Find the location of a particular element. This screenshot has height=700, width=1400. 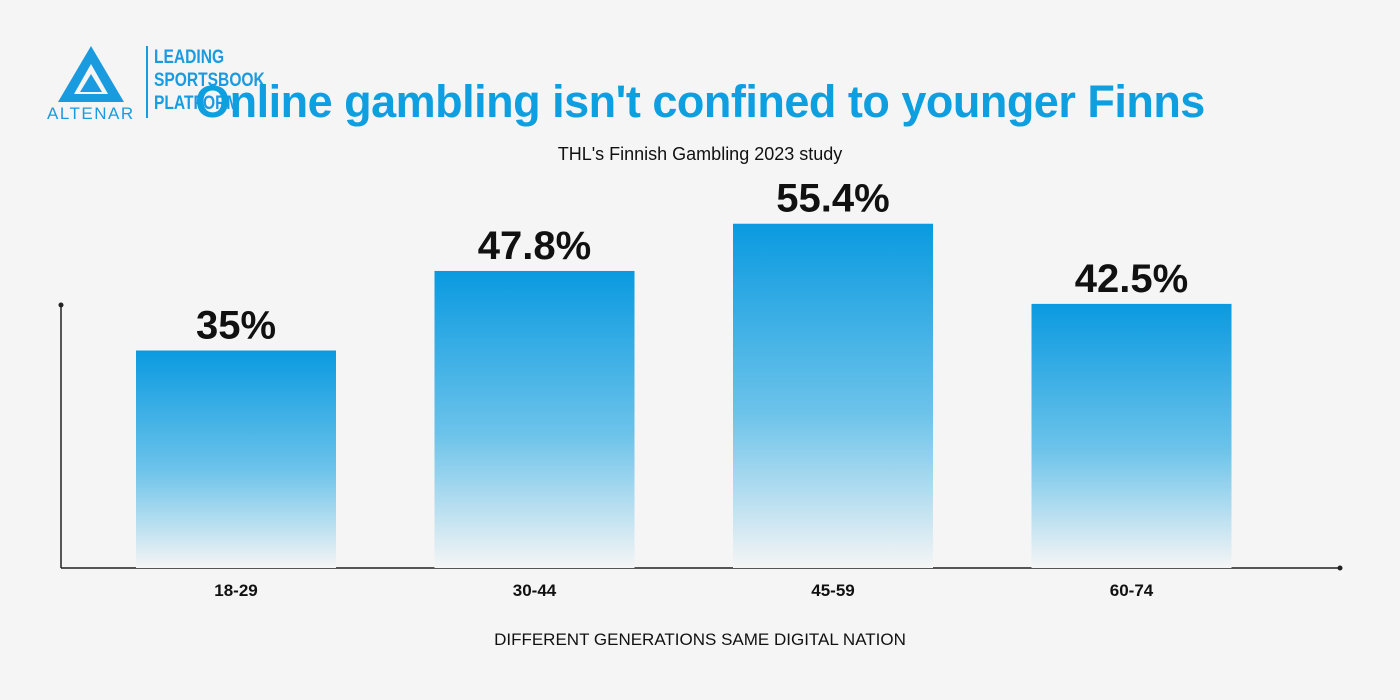

altenar-triangle-icon is located at coordinates (91, 74).